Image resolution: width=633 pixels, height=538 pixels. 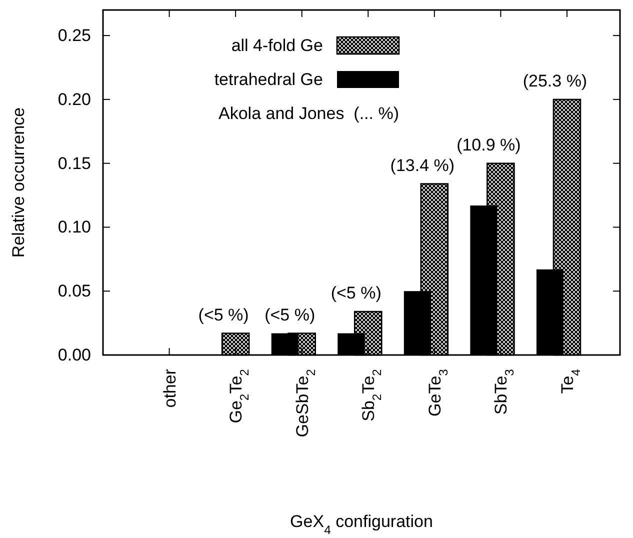 I want to click on annotation: Akola and Jones (... %), so click(x=308, y=113).